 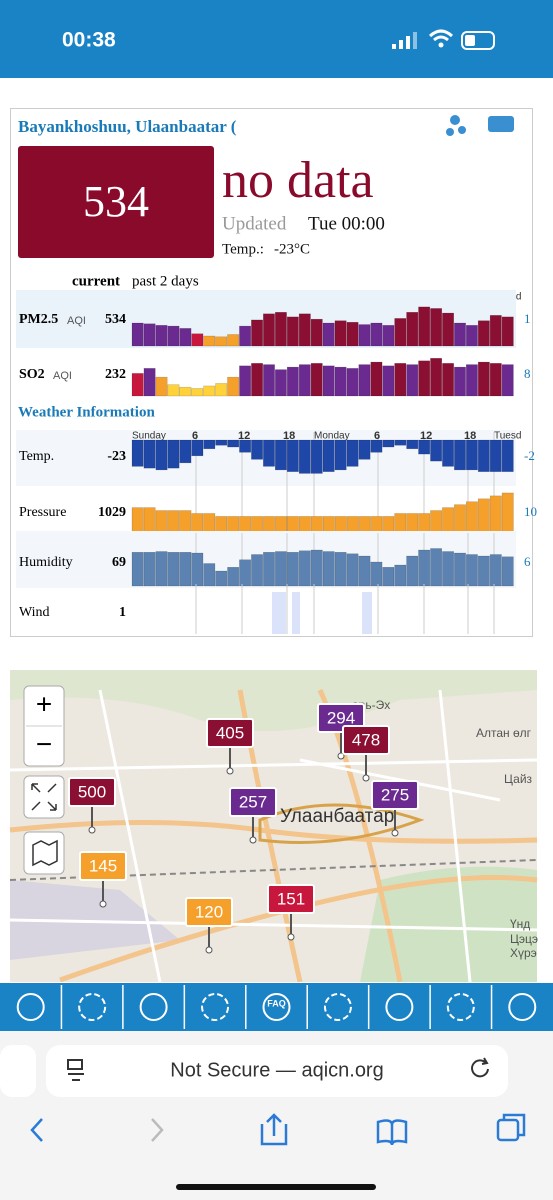 I want to click on aqi-marker-value: 257, so click(x=253, y=801).